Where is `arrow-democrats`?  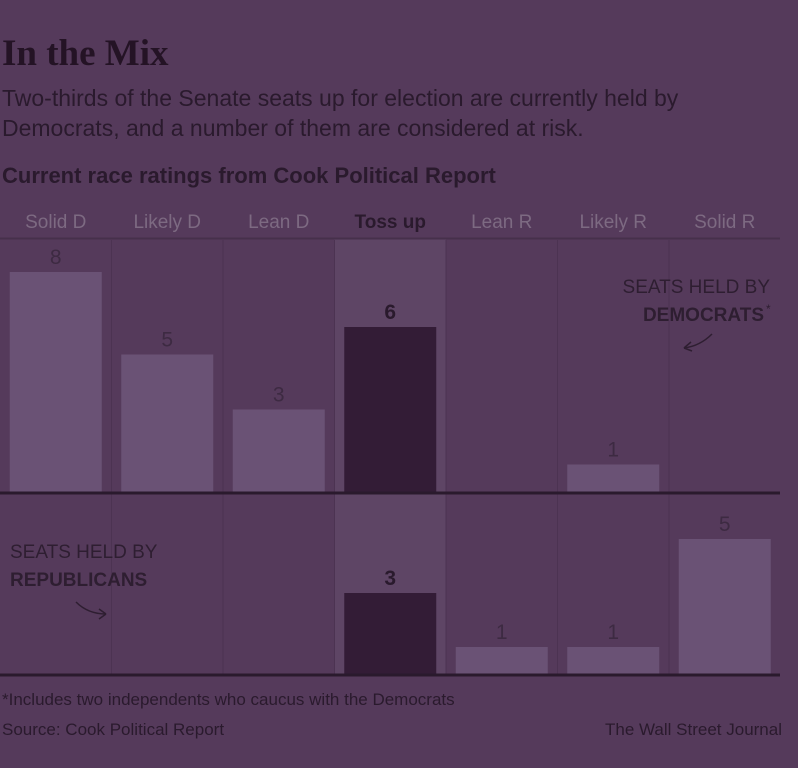
arrow-democrats is located at coordinates (698, 341).